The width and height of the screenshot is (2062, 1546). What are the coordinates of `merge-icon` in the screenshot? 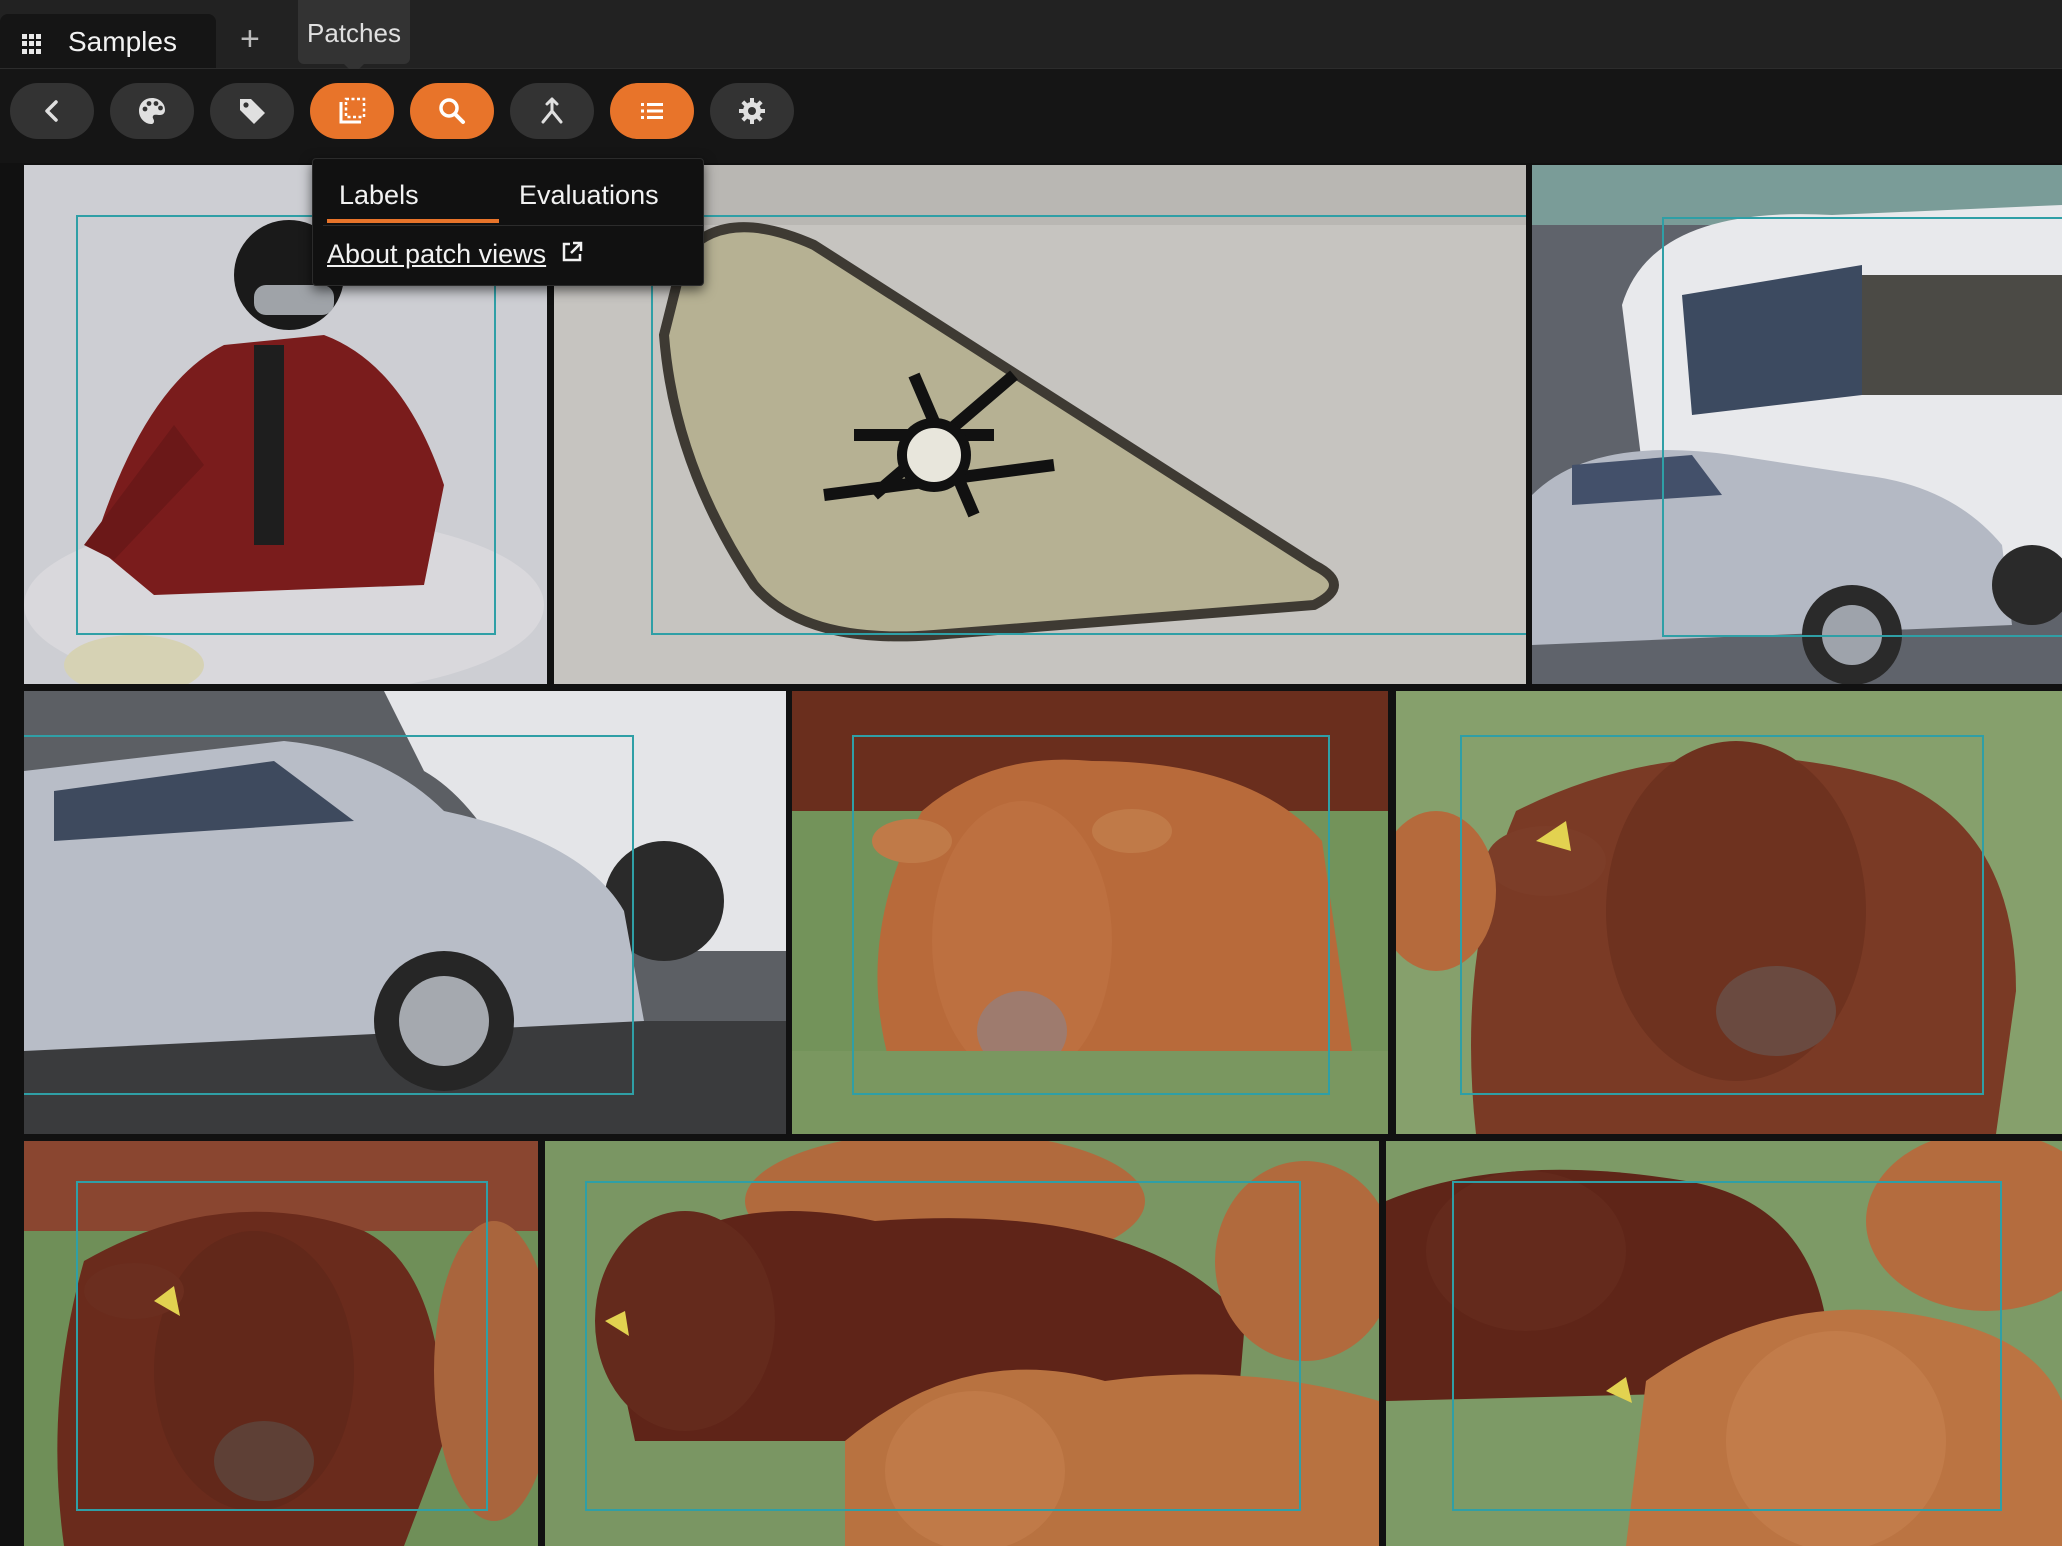 It's located at (552, 110).